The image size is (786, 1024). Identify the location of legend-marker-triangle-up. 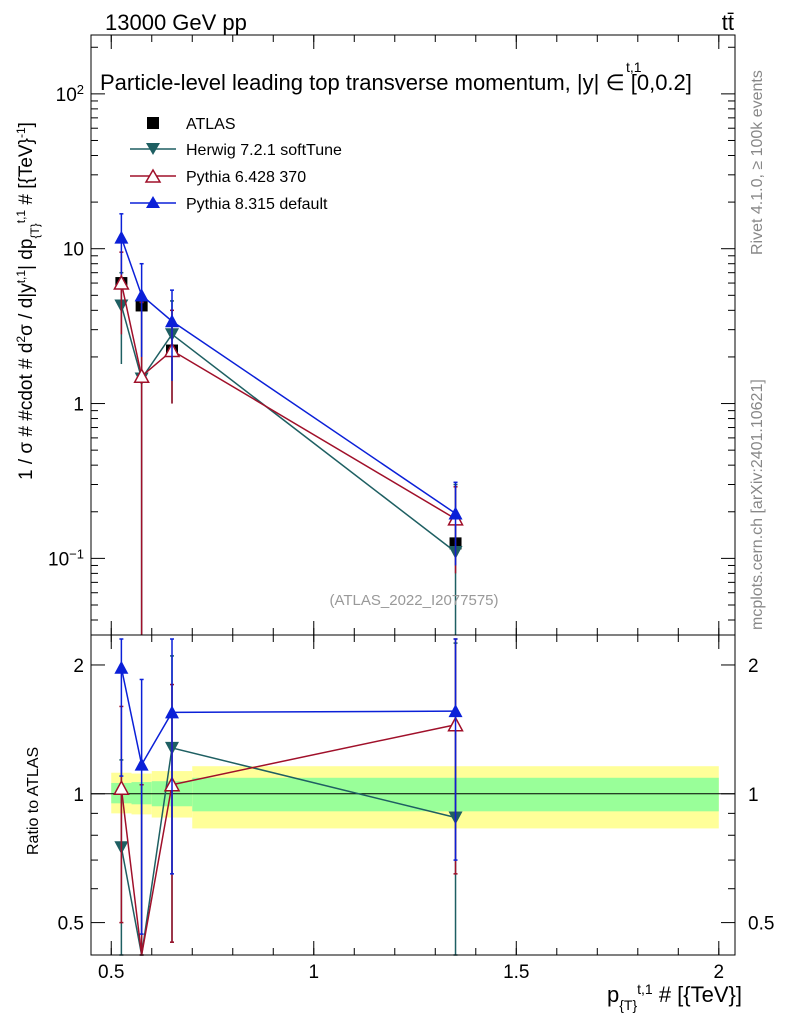
(153, 202).